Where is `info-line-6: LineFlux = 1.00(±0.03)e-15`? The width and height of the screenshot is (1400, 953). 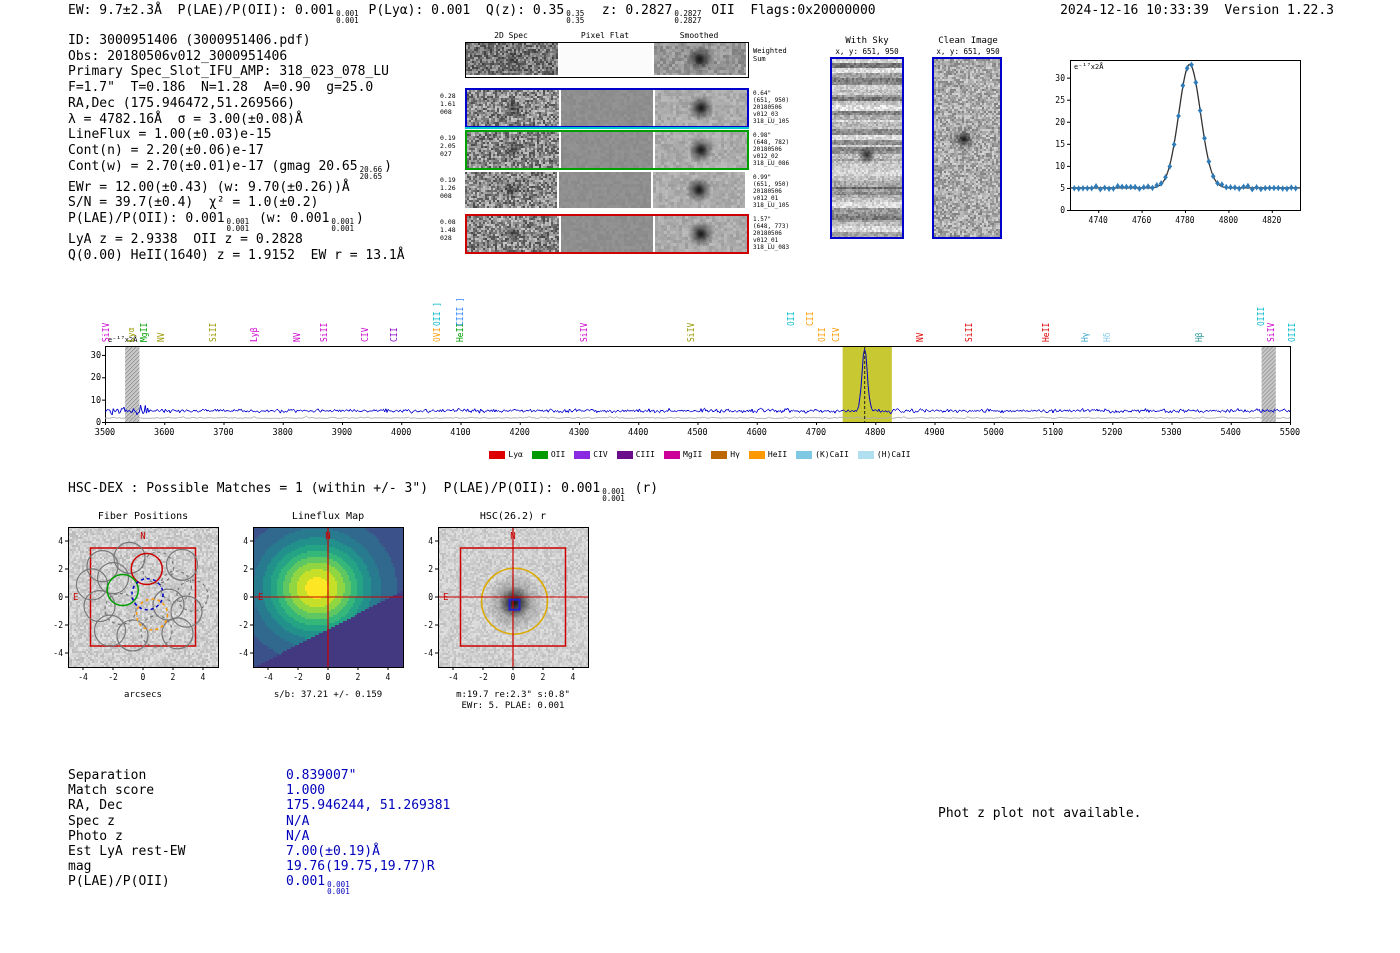 info-line-6: LineFlux = 1.00(±0.03)e-15 is located at coordinates (236, 135).